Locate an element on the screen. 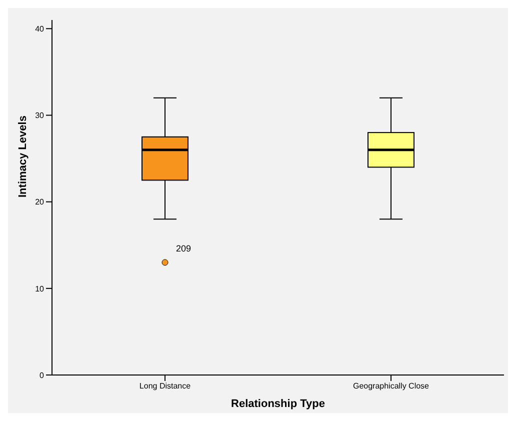 This screenshot has height=421, width=513. y-tick-label: 0 is located at coordinates (42, 375).